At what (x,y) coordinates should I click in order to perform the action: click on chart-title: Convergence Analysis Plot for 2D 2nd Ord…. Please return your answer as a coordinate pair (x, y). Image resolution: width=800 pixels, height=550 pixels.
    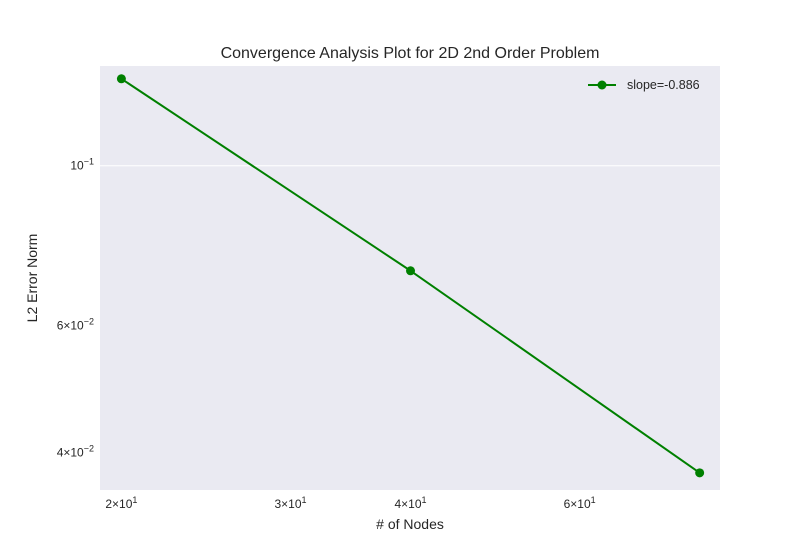
    Looking at the image, I should click on (410, 53).